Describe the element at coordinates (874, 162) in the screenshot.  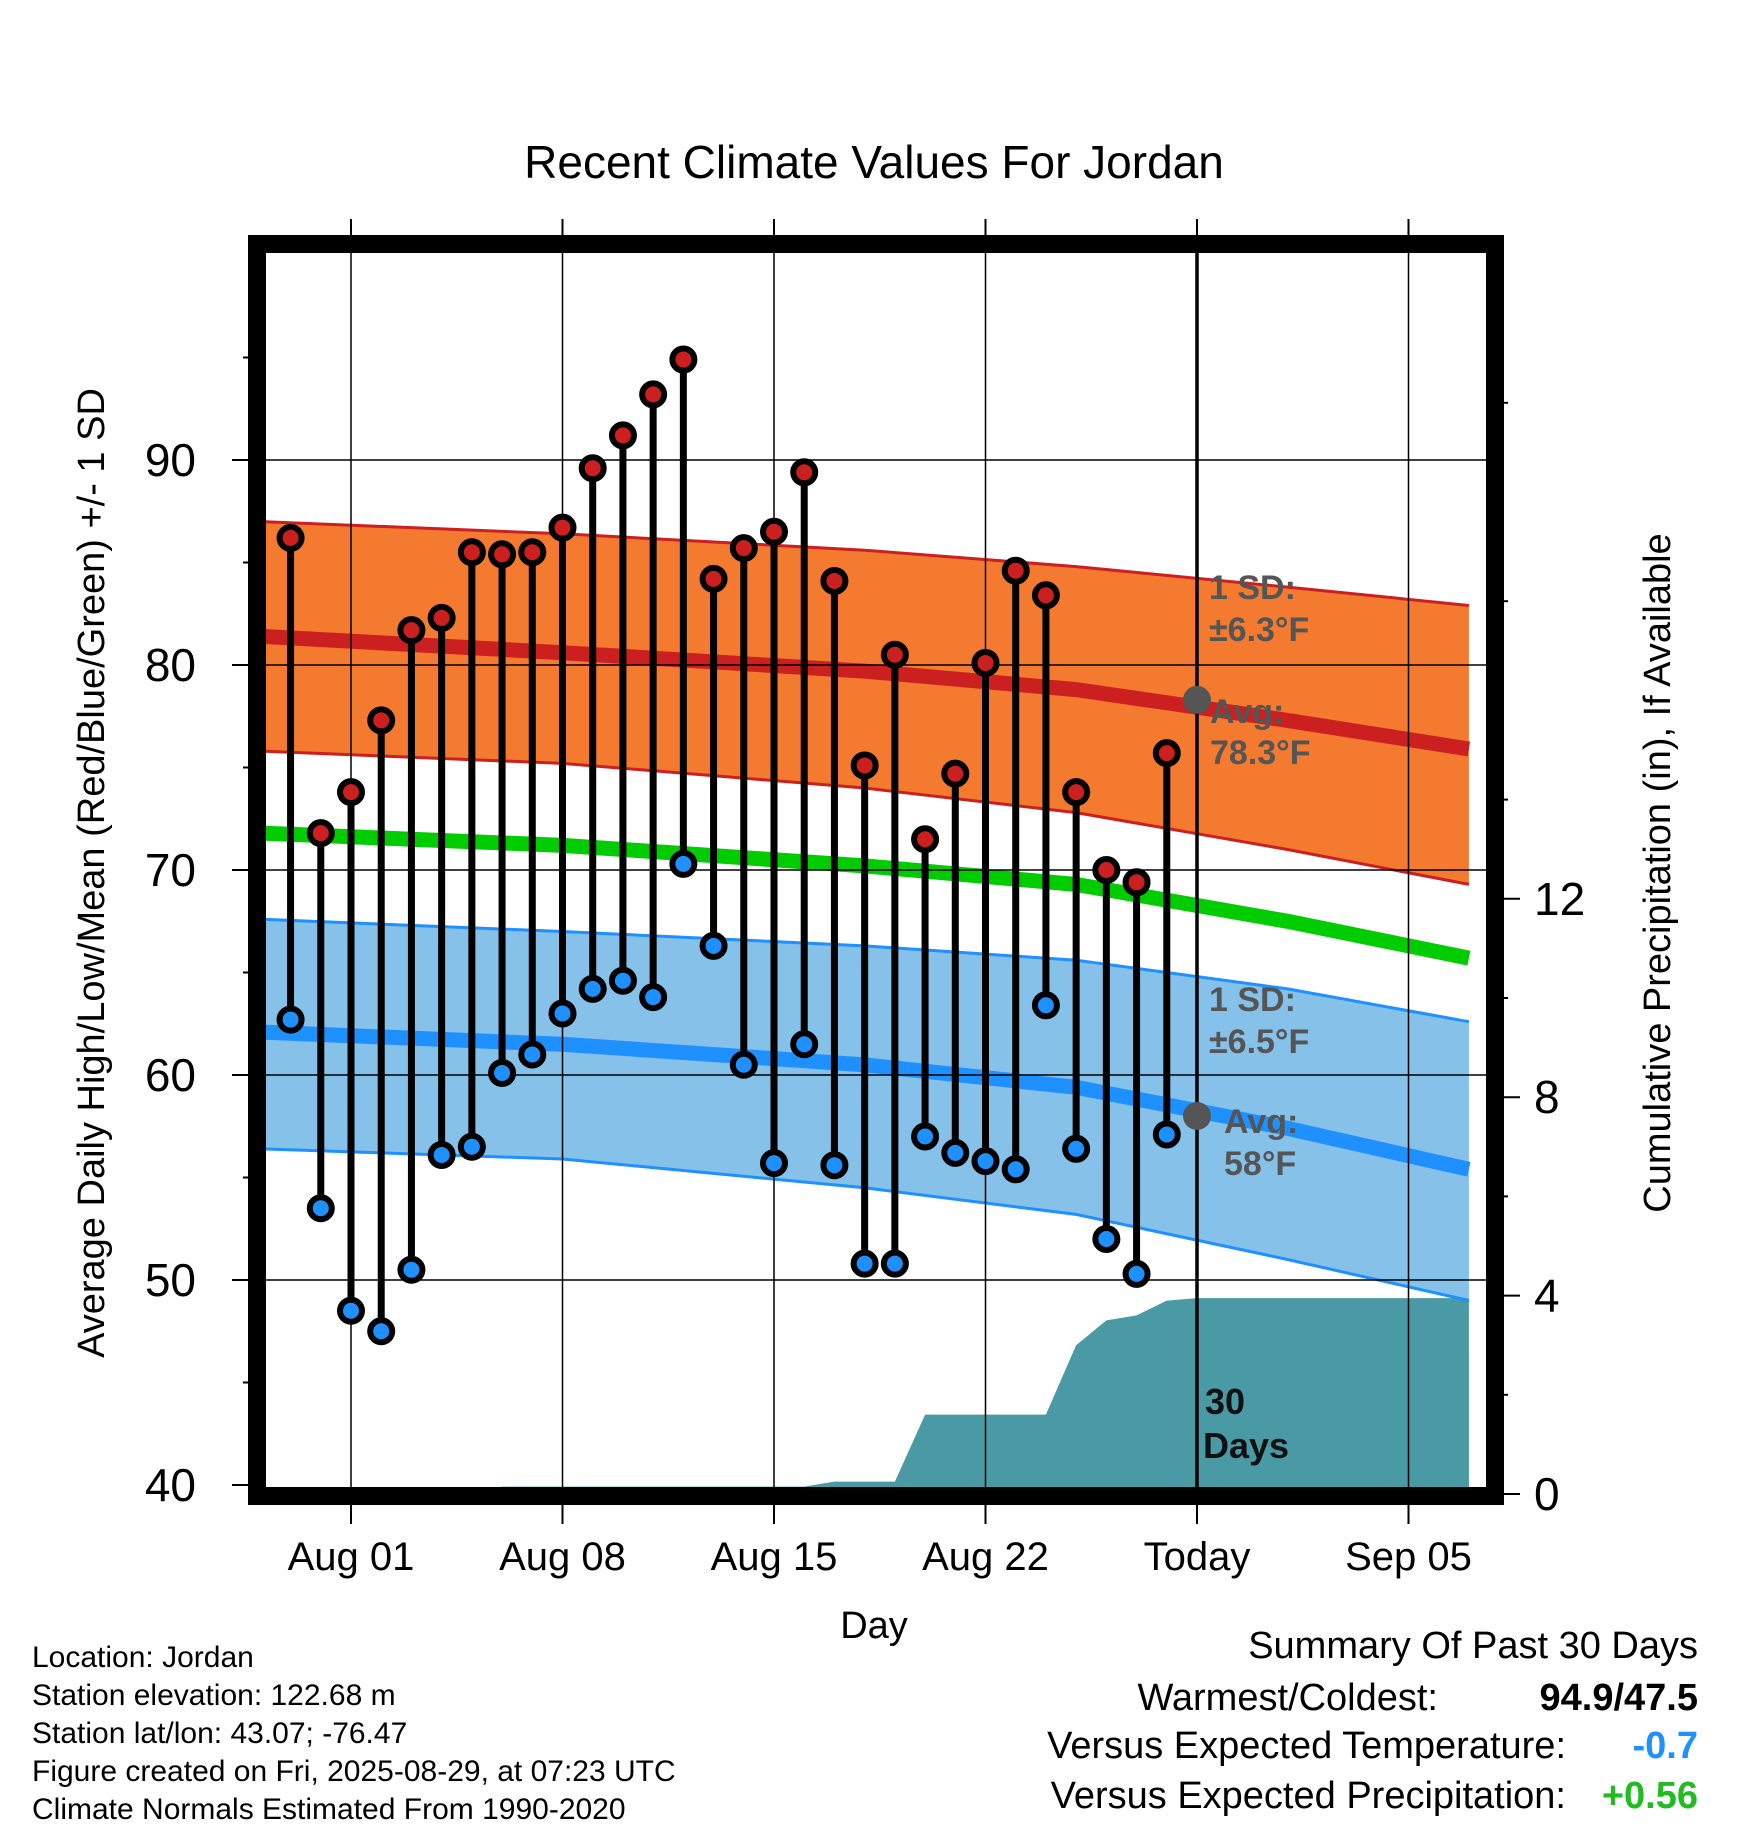
I see `chart-title: Recent Climate Values For Jordan` at that location.